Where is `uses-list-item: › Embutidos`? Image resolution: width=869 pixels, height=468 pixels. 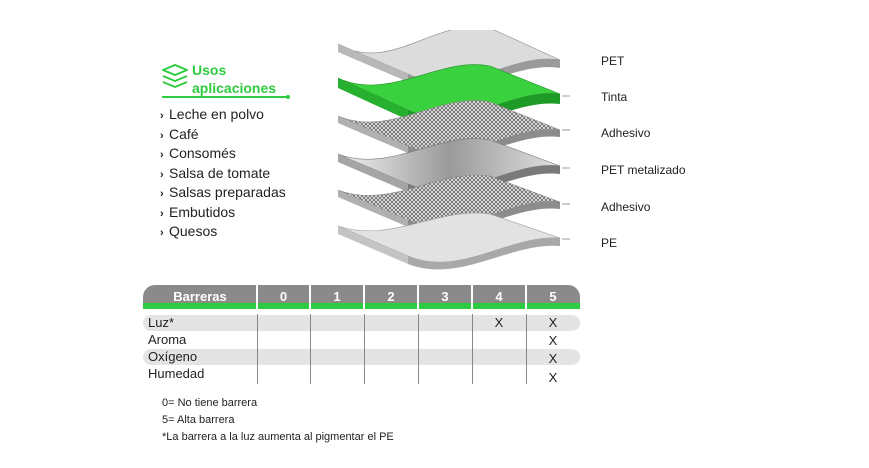 uses-list-item: › Embutidos is located at coordinates (223, 214).